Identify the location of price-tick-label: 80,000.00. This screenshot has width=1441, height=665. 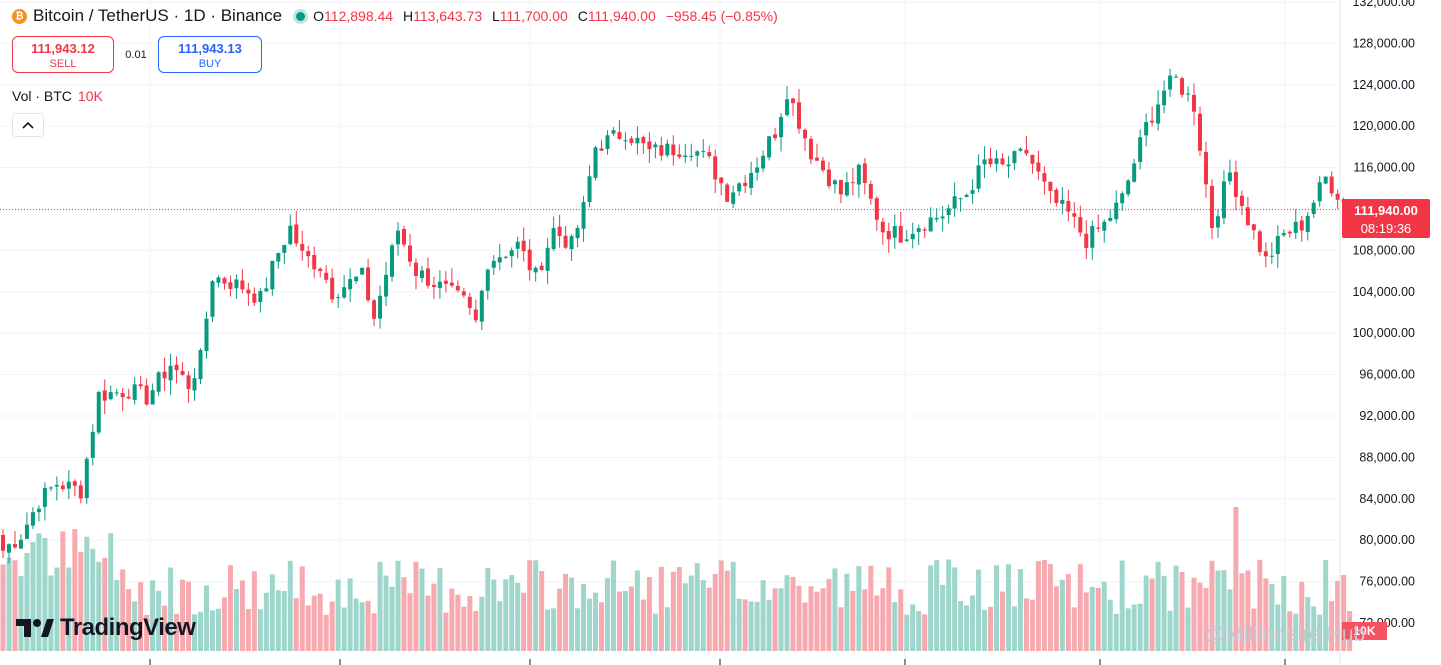
(1387, 540).